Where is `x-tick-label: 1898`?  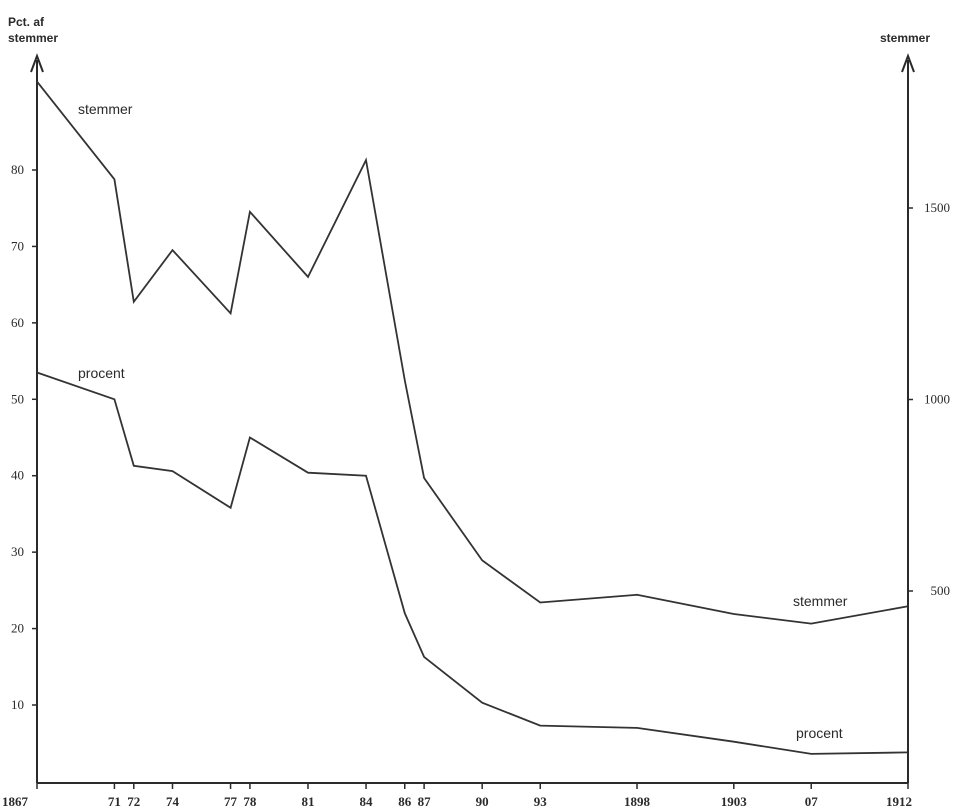
x-tick-label: 1898 is located at coordinates (637, 801).